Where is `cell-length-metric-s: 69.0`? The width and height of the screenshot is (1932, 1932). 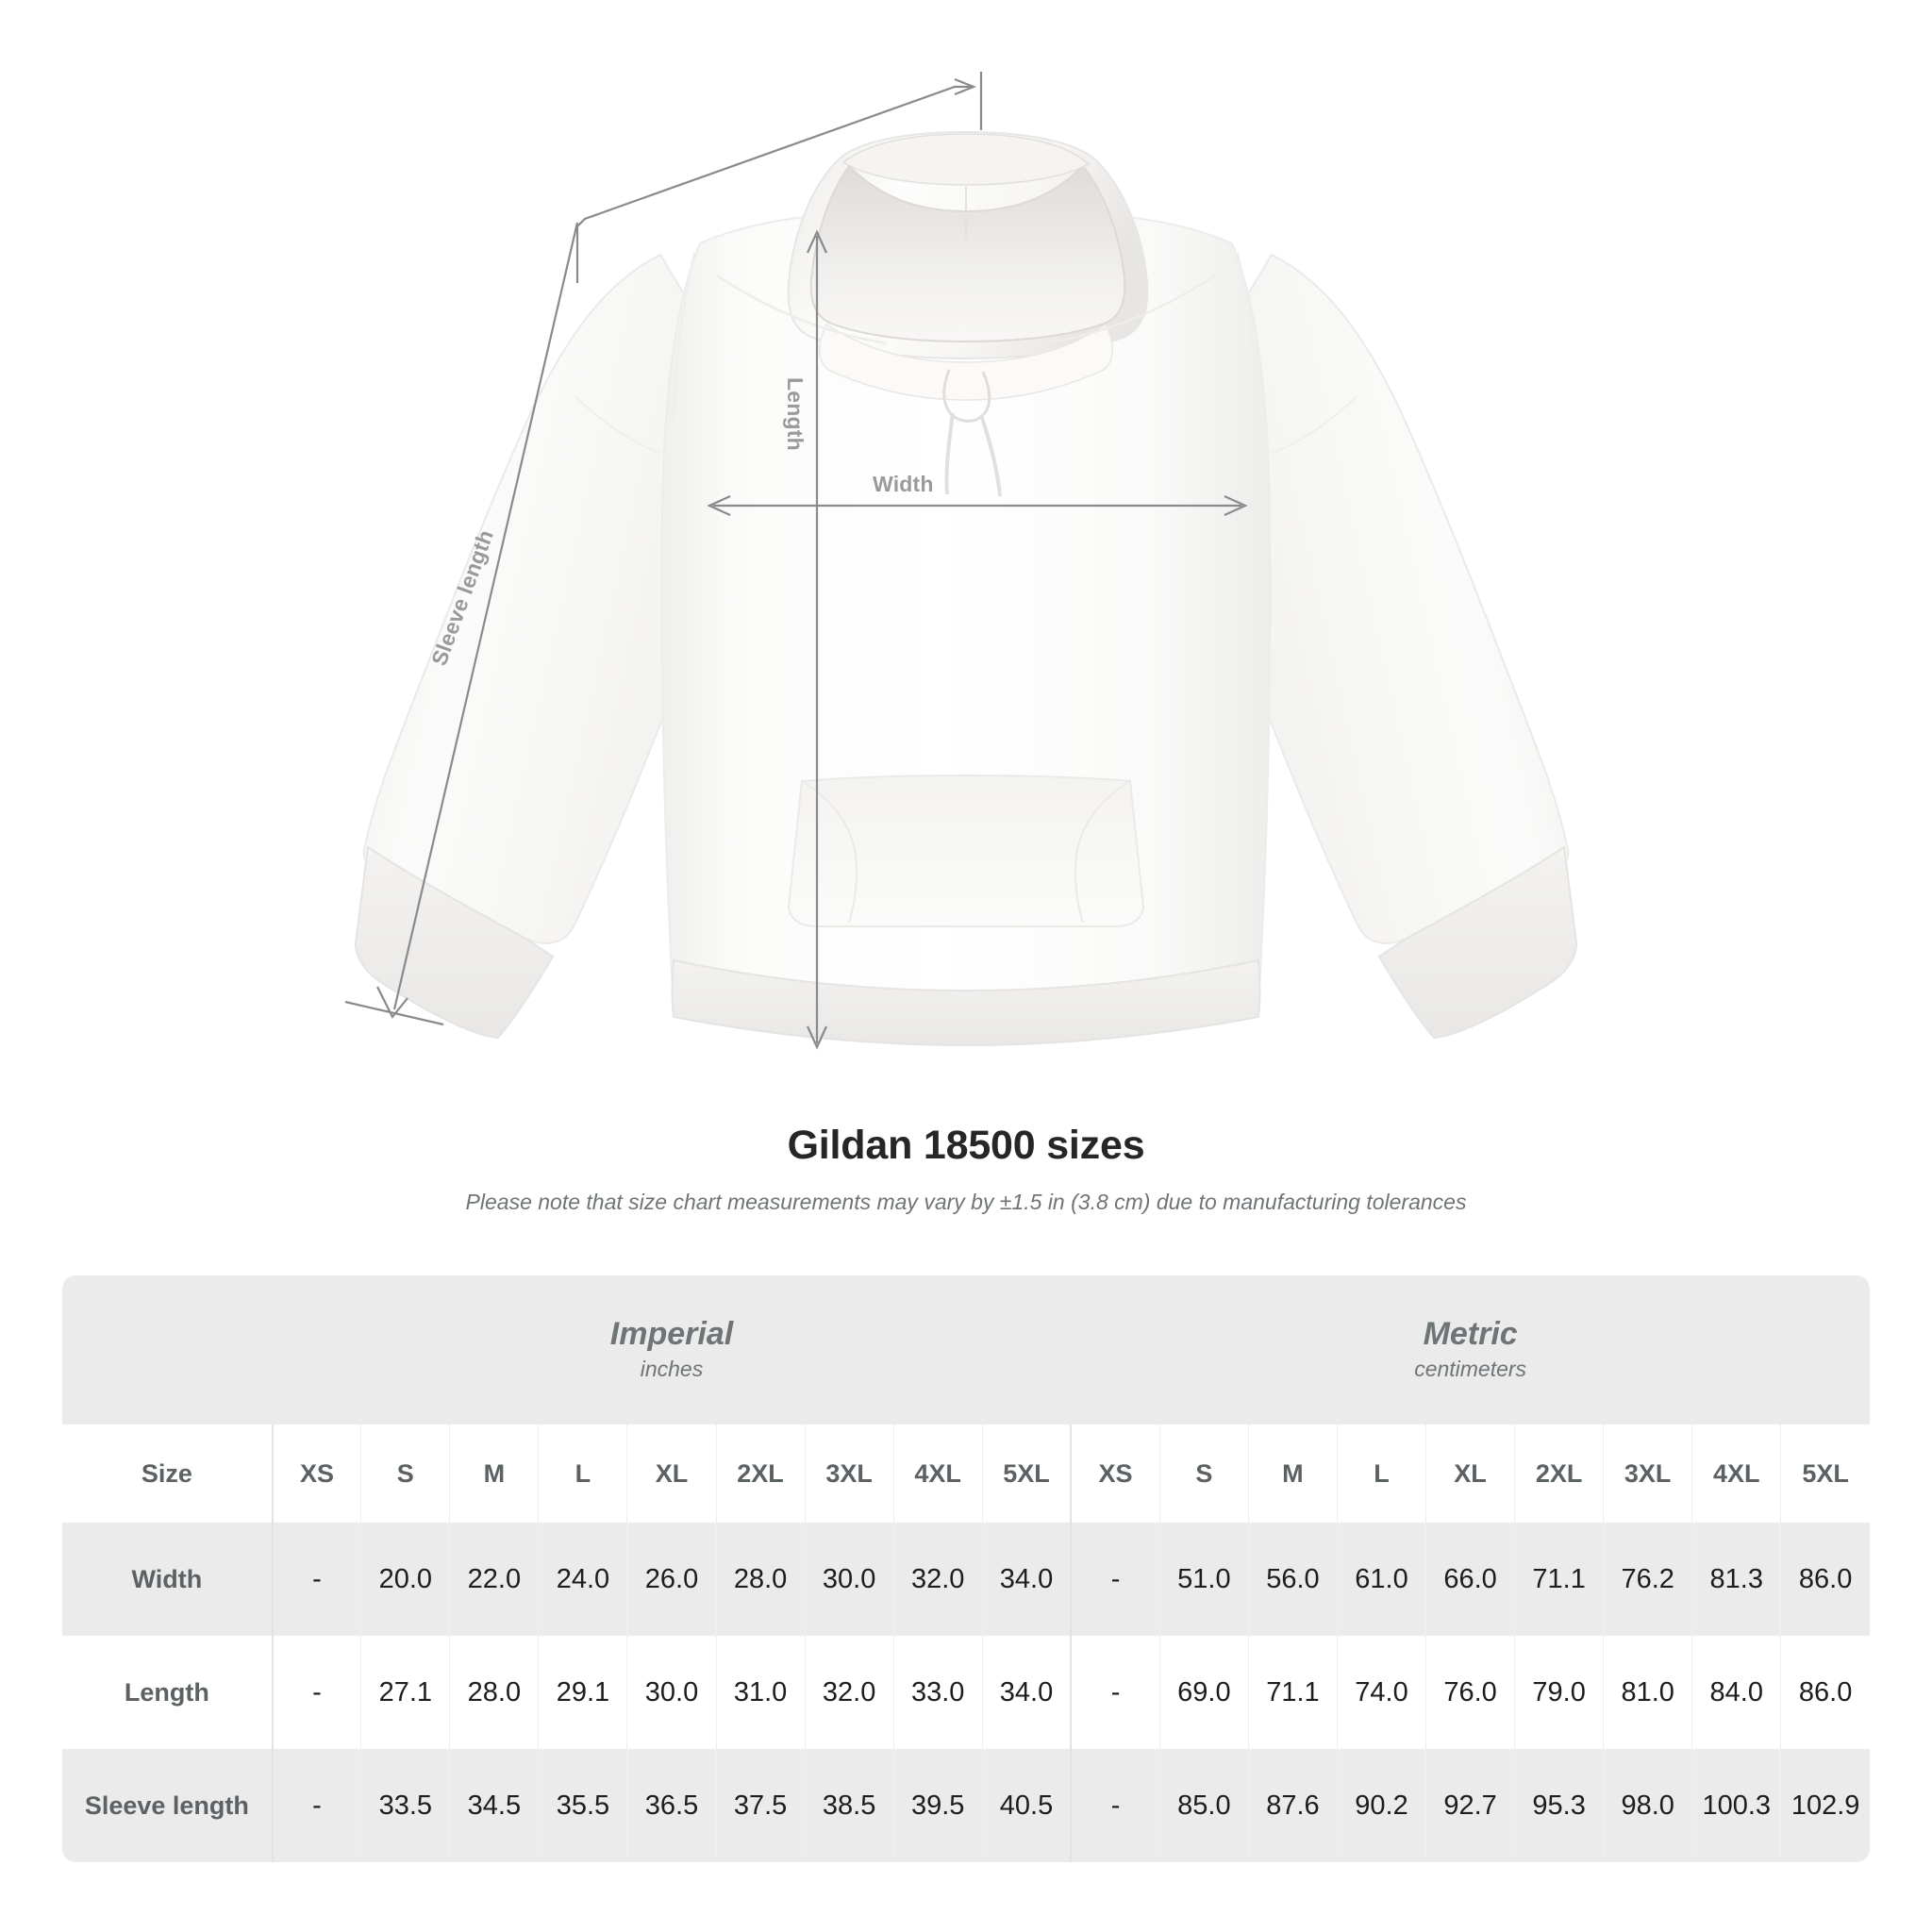 cell-length-metric-s: 69.0 is located at coordinates (1204, 1692).